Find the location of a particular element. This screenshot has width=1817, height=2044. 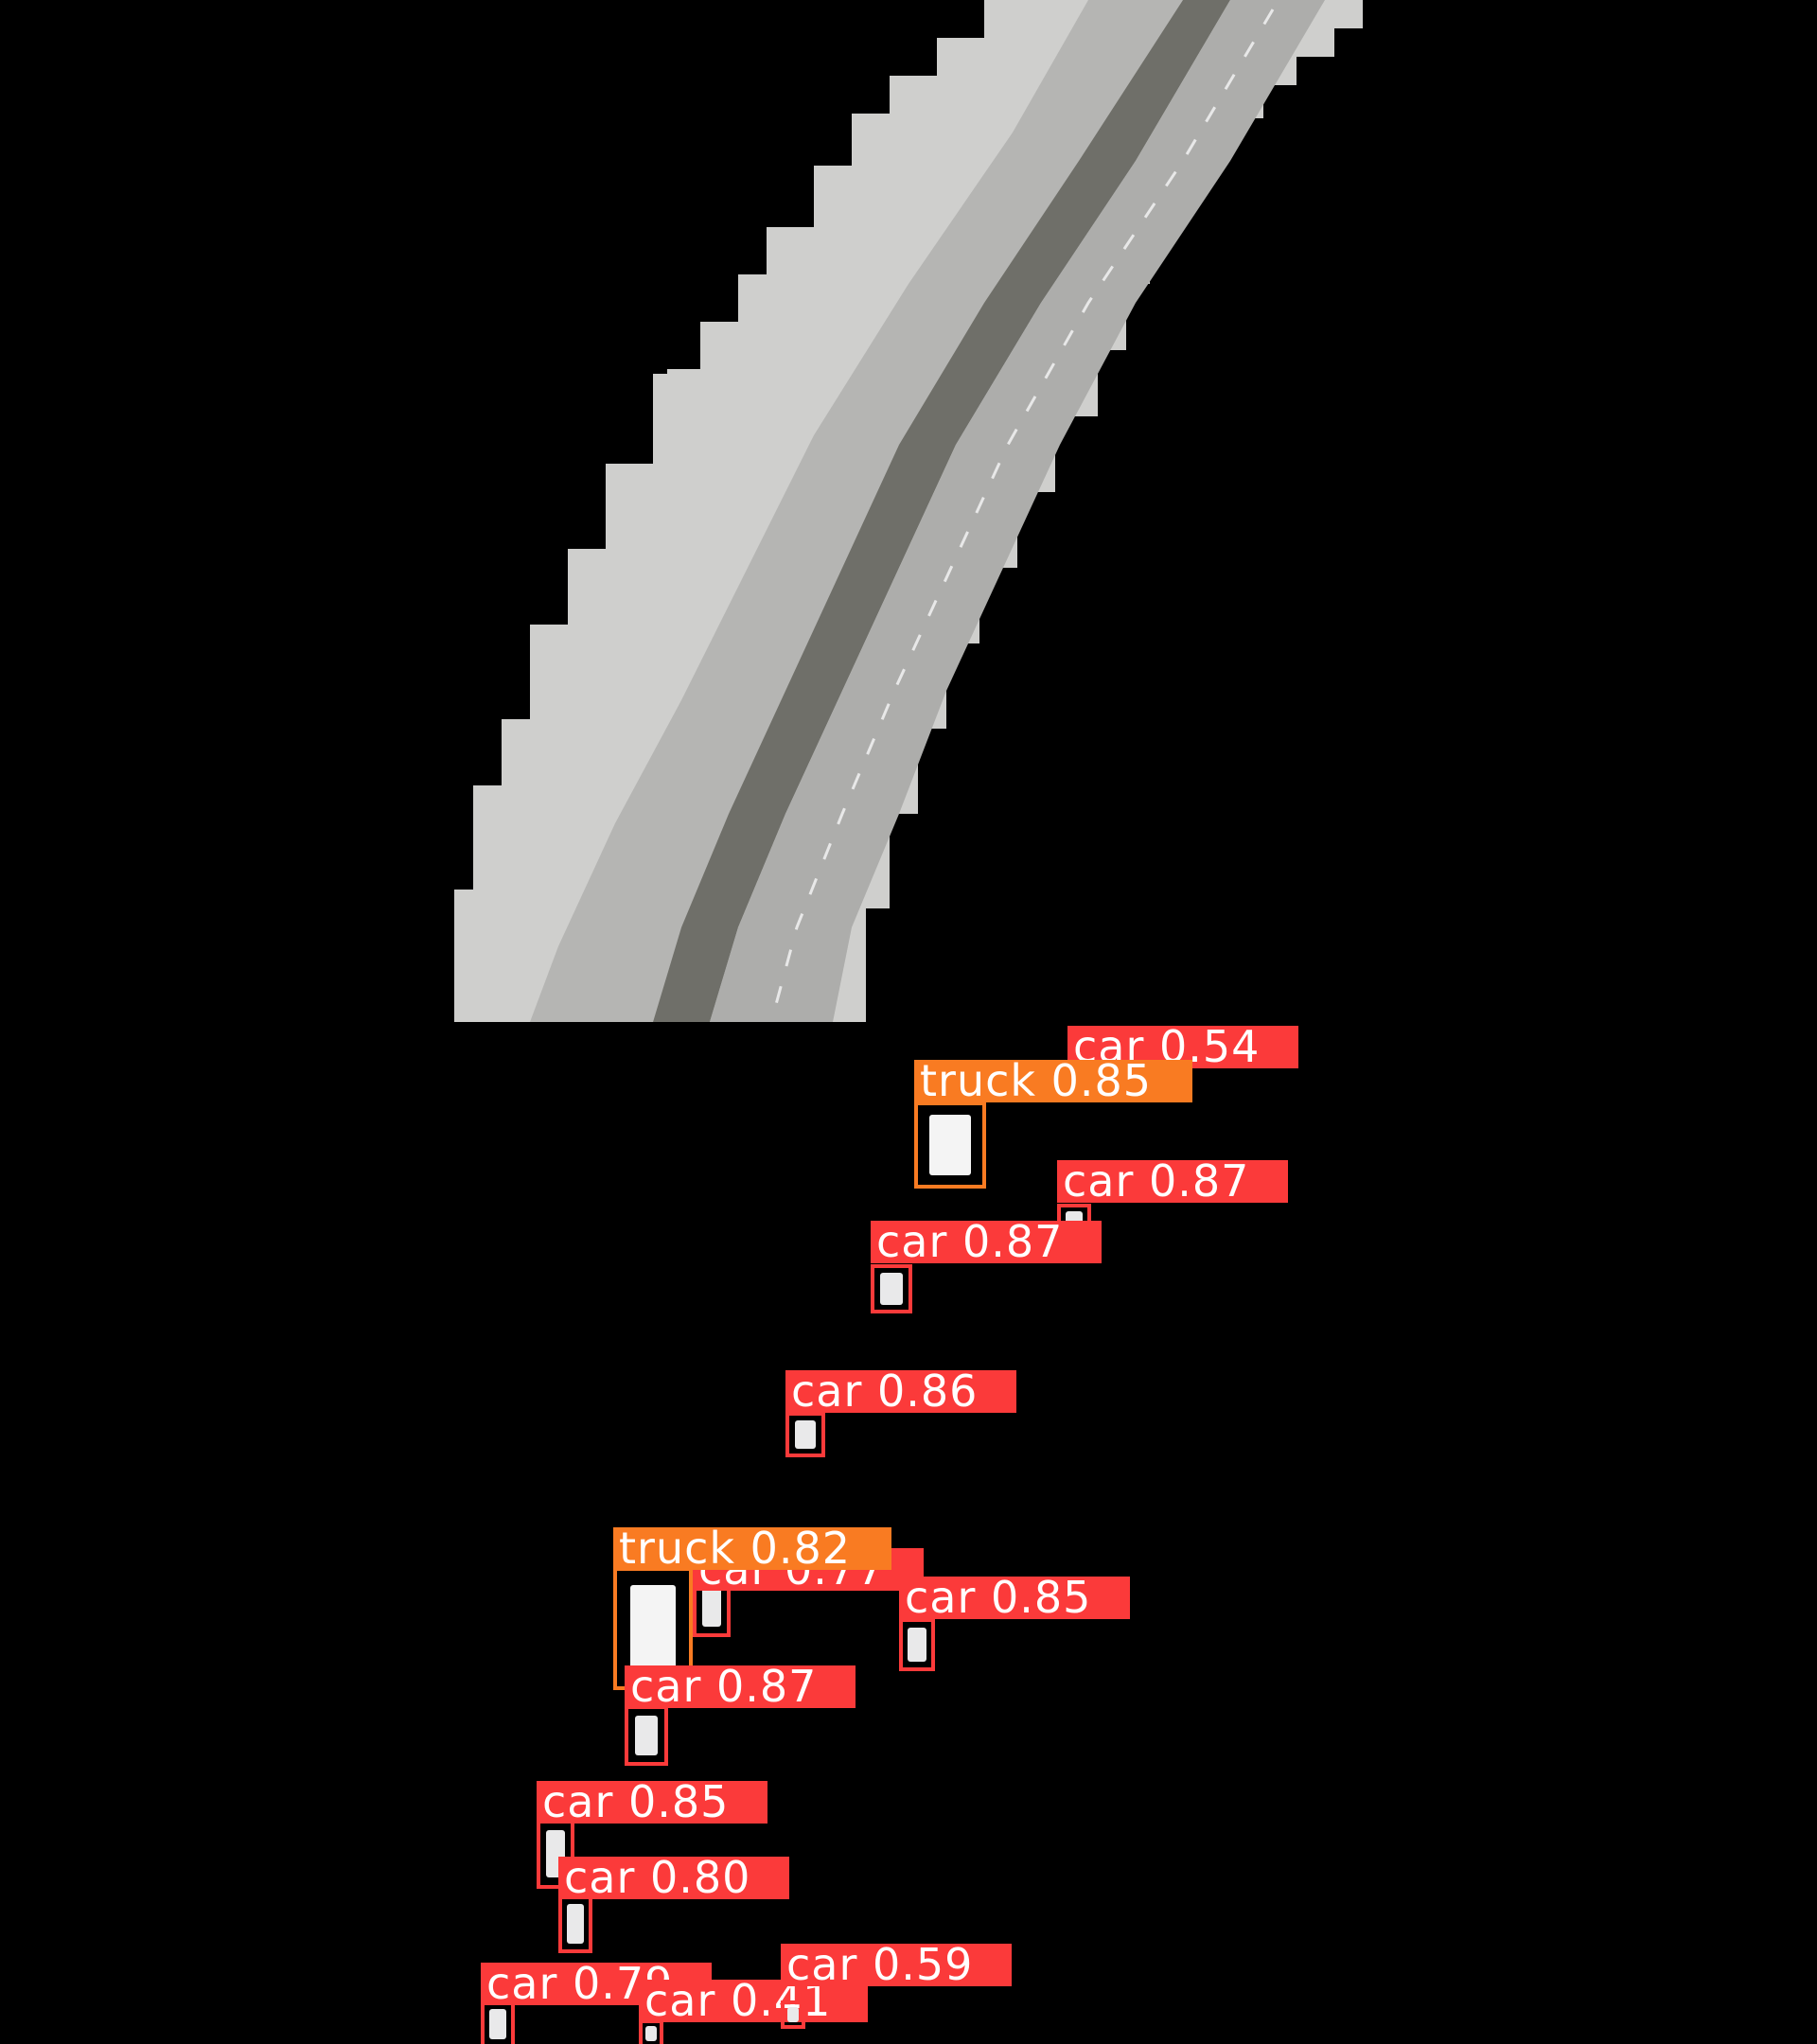

car-confidence-label: car 0.80 is located at coordinates (674, 1877).